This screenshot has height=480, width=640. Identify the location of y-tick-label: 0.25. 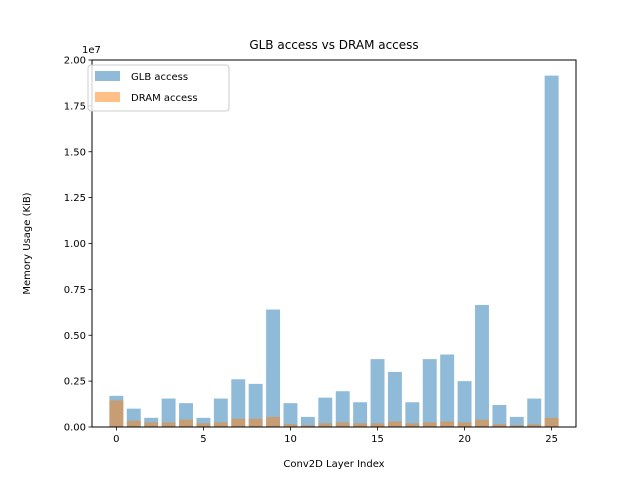
(75, 382).